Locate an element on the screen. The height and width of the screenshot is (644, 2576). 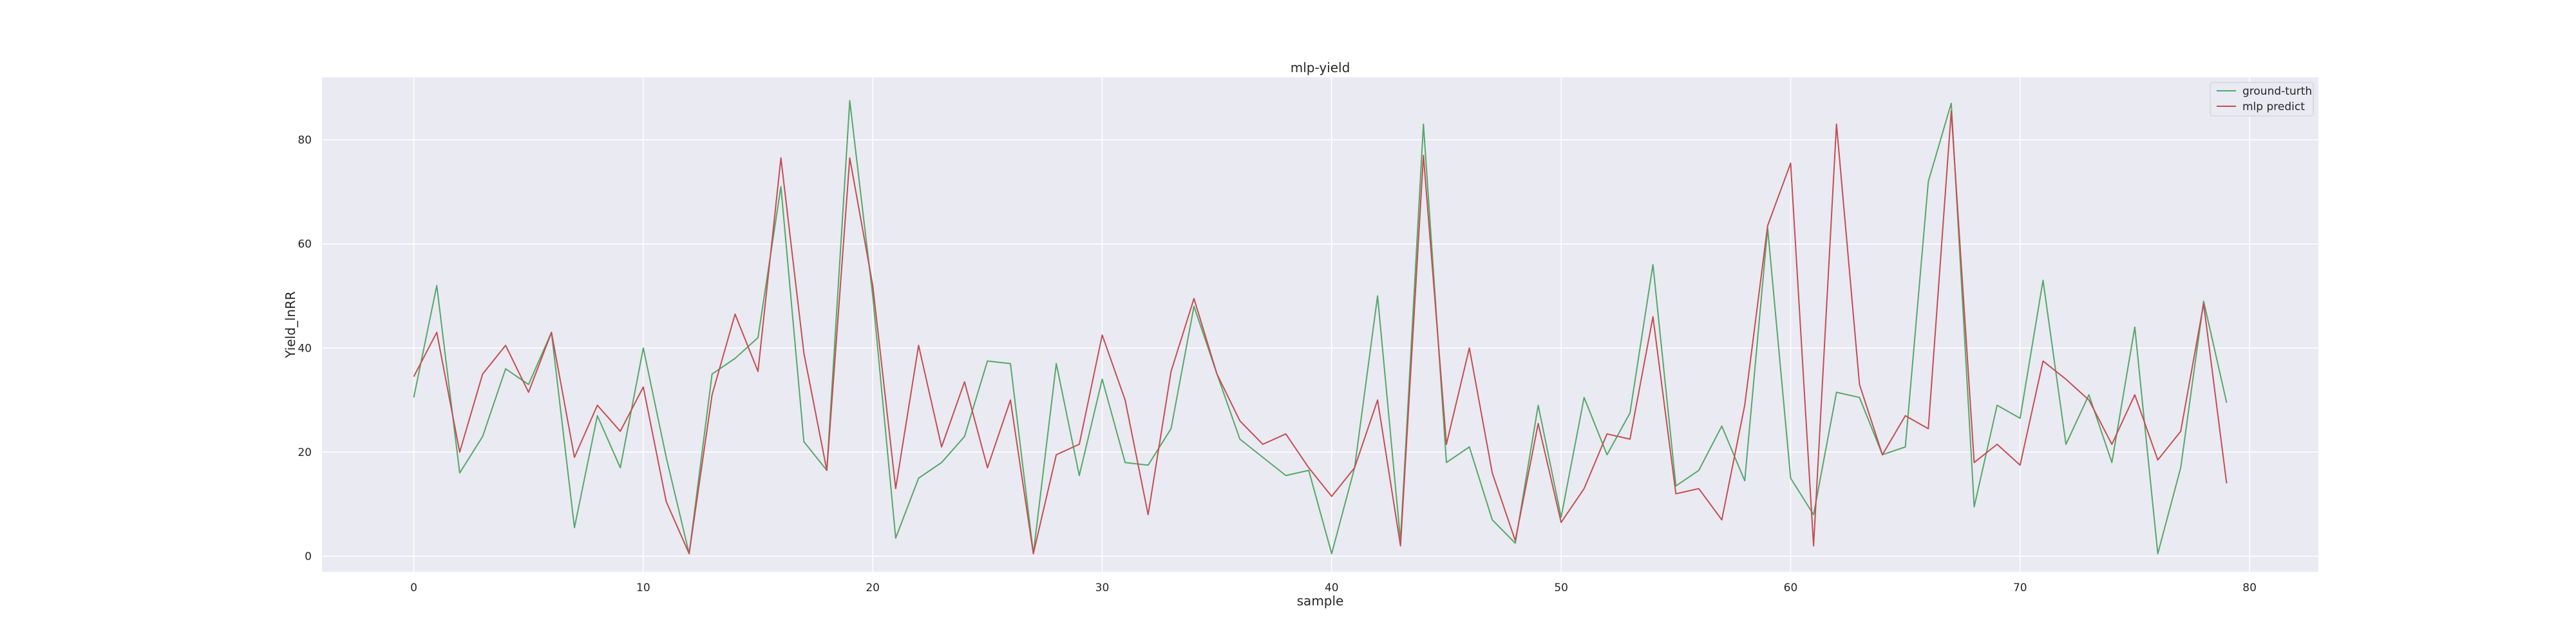
x-tick-label: 30 is located at coordinates (1102, 588).